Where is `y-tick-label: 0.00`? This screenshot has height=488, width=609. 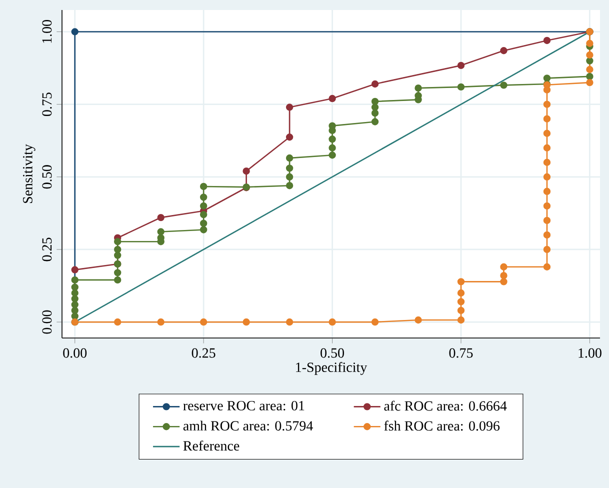 y-tick-label: 0.00 is located at coordinates (47, 322).